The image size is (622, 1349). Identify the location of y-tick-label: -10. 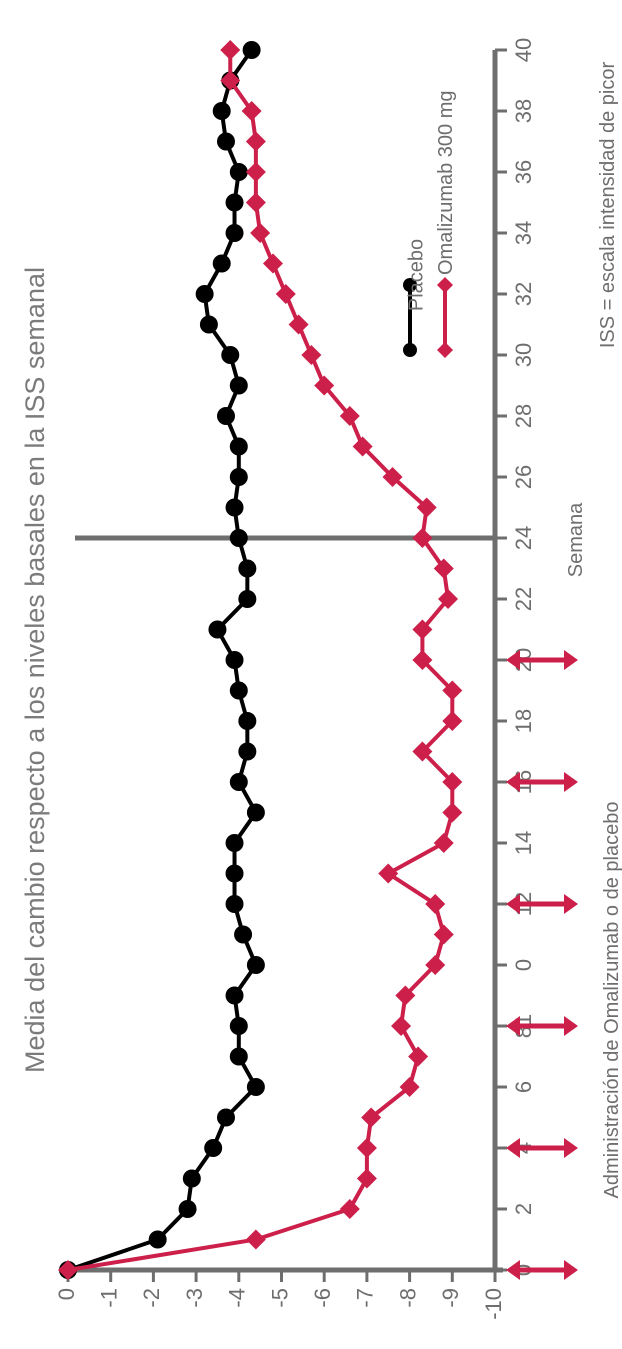
(493, 1304).